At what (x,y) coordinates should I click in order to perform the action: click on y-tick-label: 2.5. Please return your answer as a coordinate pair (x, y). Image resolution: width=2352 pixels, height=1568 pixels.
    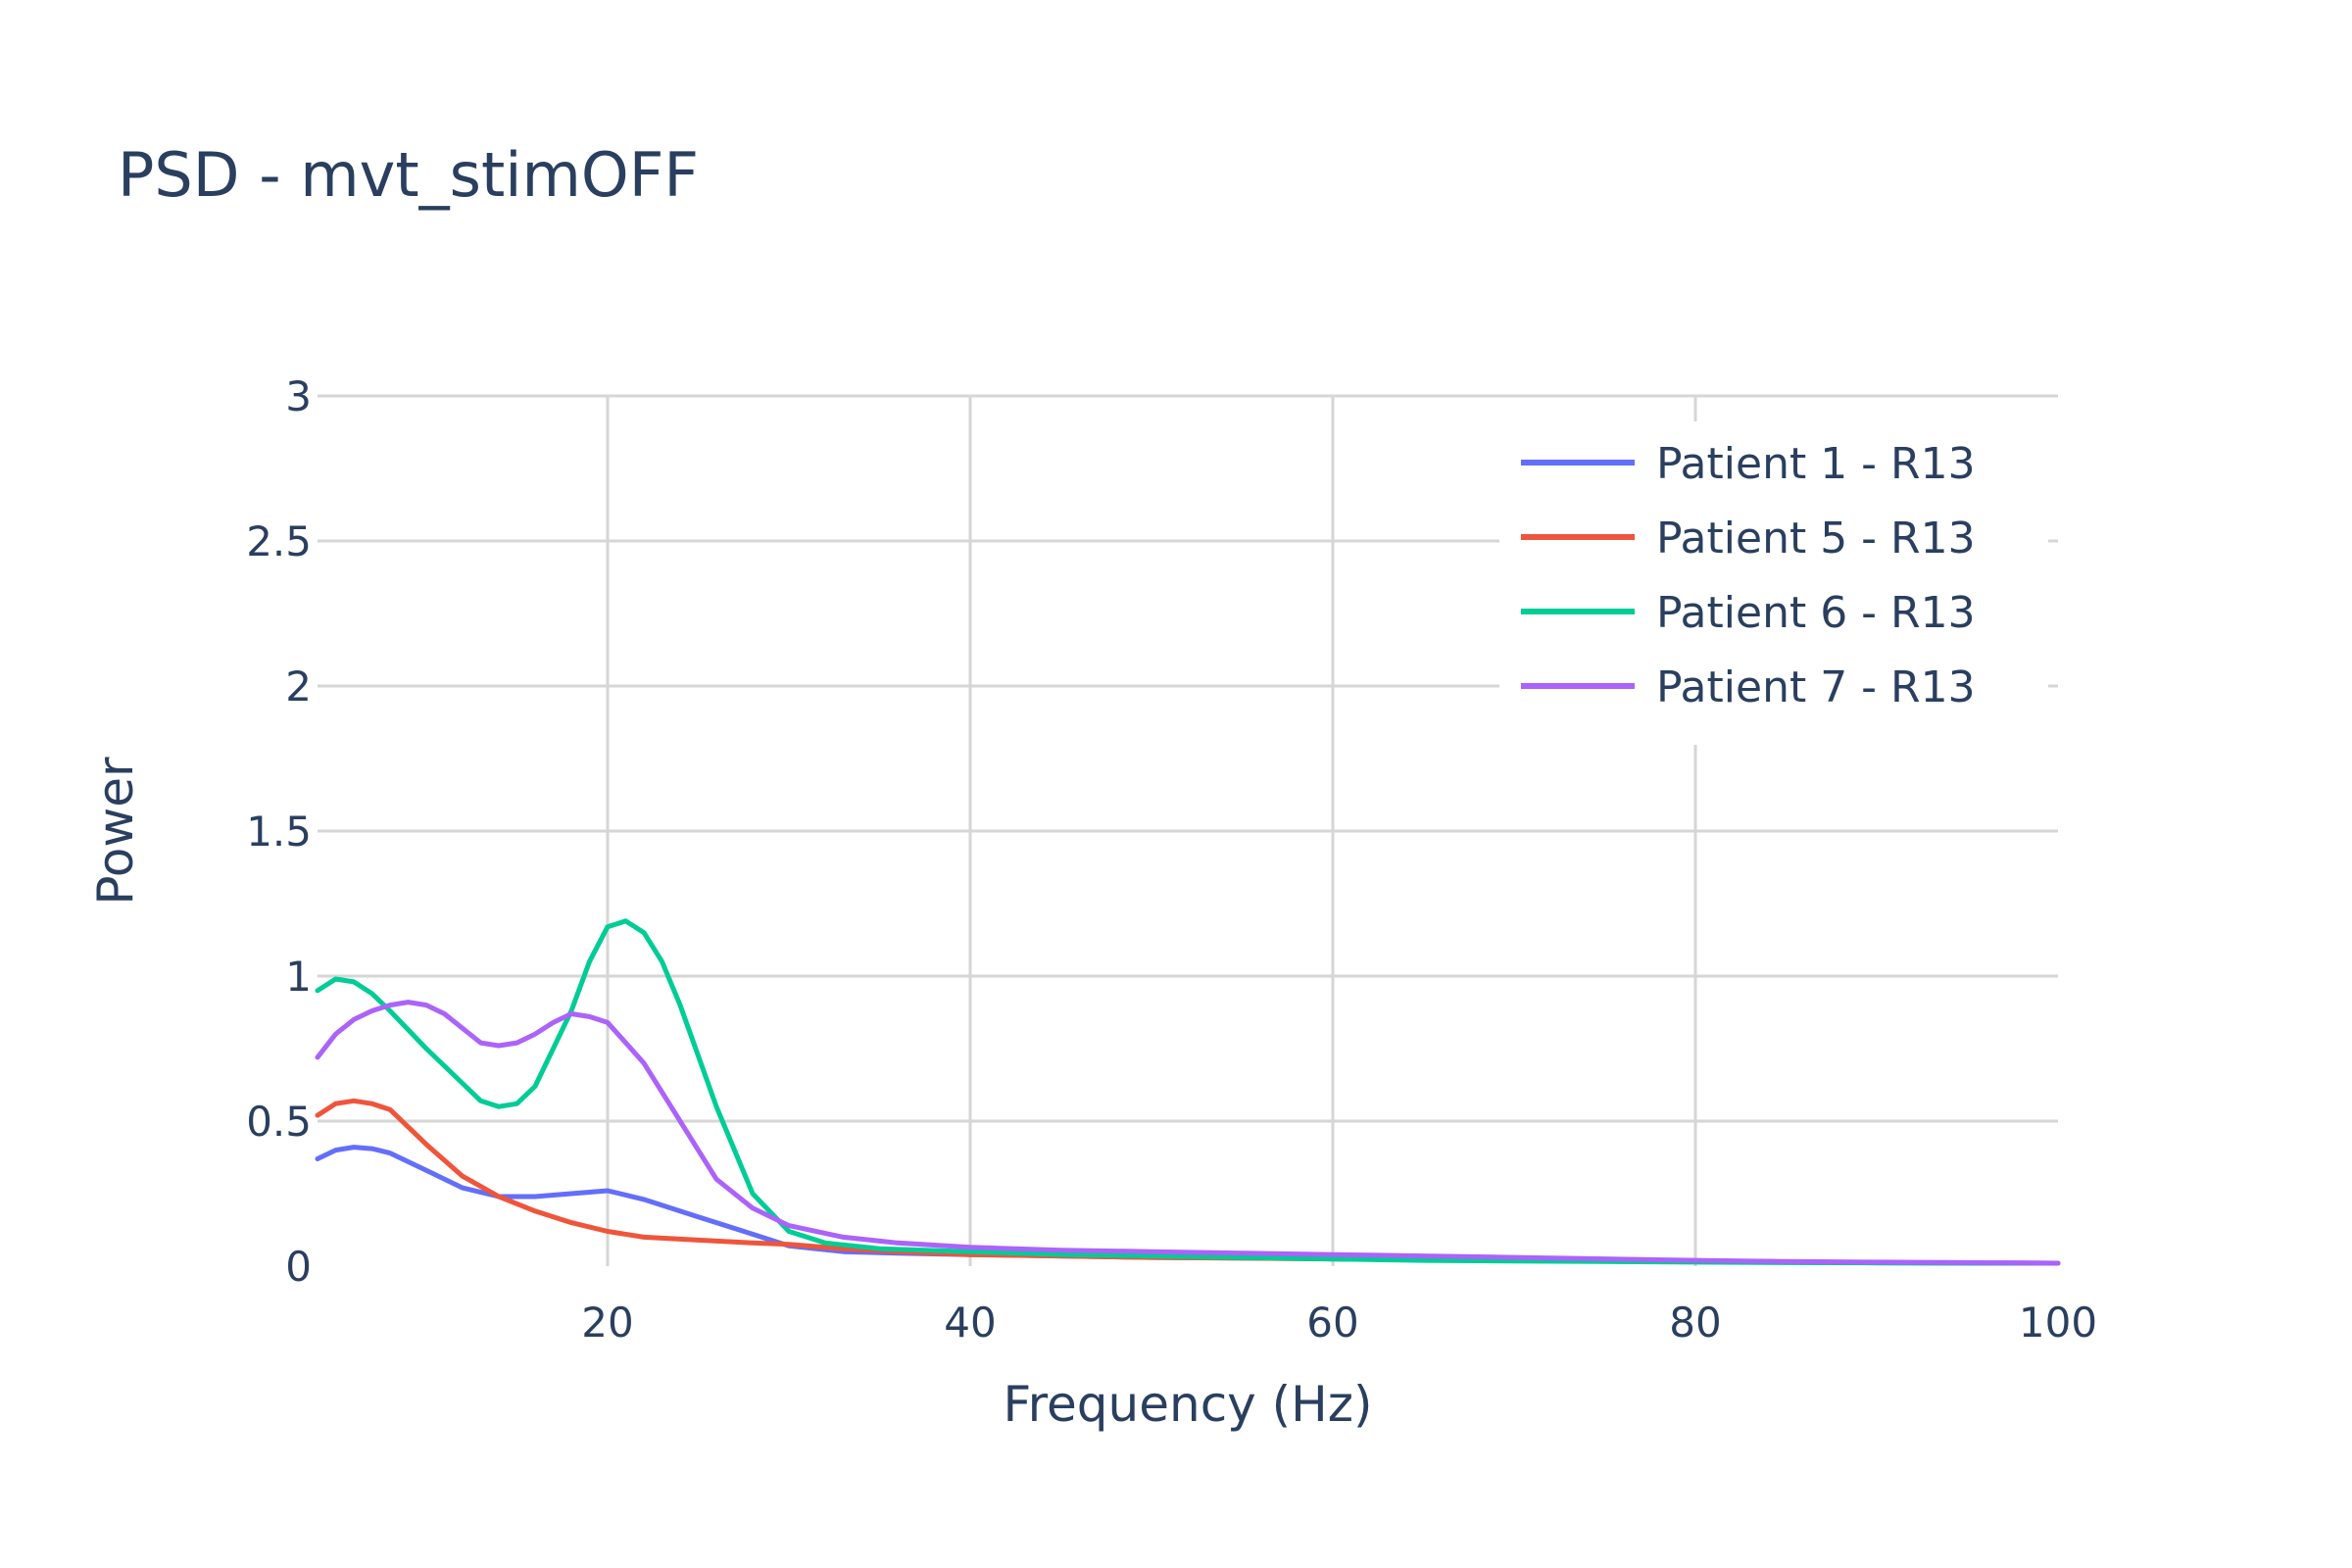
    Looking at the image, I should click on (279, 541).